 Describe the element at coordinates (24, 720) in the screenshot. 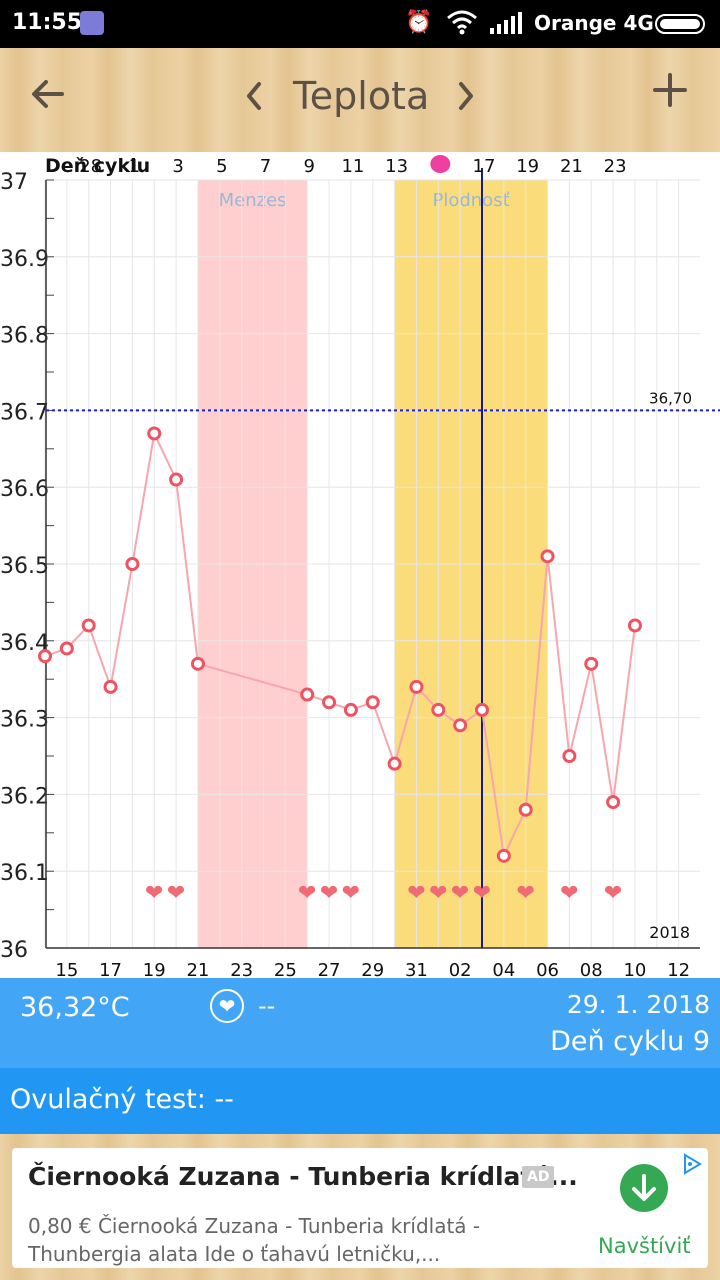

I see `y-tick-label: 36.3` at that location.